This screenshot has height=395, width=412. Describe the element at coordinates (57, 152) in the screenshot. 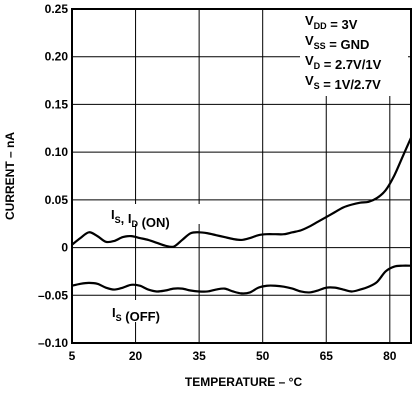

I see `y-tick-label: 0.10` at that location.